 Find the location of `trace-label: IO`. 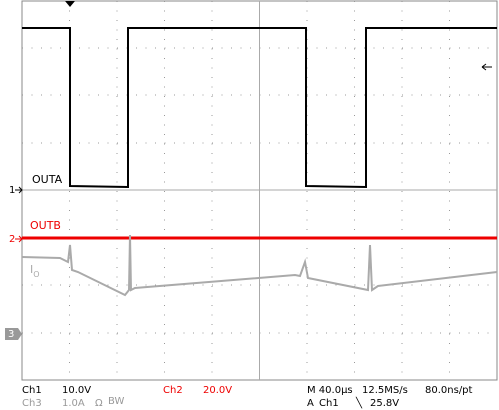

trace-label: IO is located at coordinates (35, 271).